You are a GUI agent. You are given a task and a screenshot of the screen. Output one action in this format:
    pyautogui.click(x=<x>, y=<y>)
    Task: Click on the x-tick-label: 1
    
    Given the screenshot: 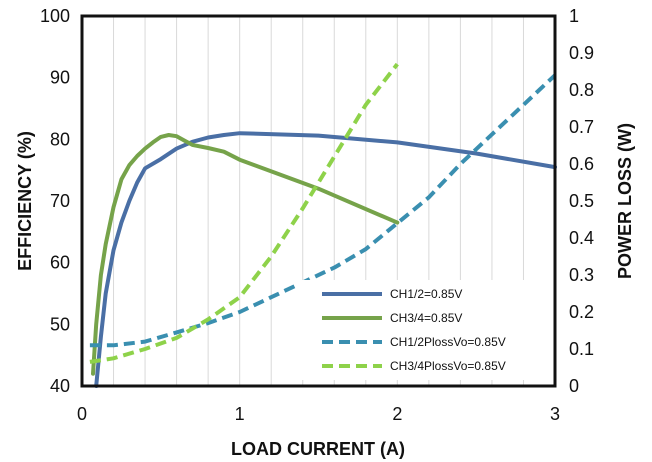 What is the action you would take?
    pyautogui.click(x=240, y=414)
    